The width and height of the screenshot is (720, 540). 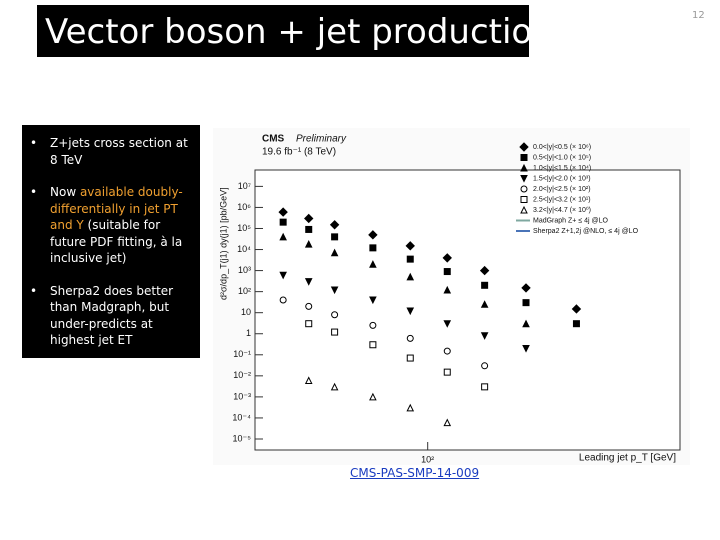 I want to click on luminosity-label: 19.6 fb⁻¹ (8 TeV), so click(x=299, y=152).